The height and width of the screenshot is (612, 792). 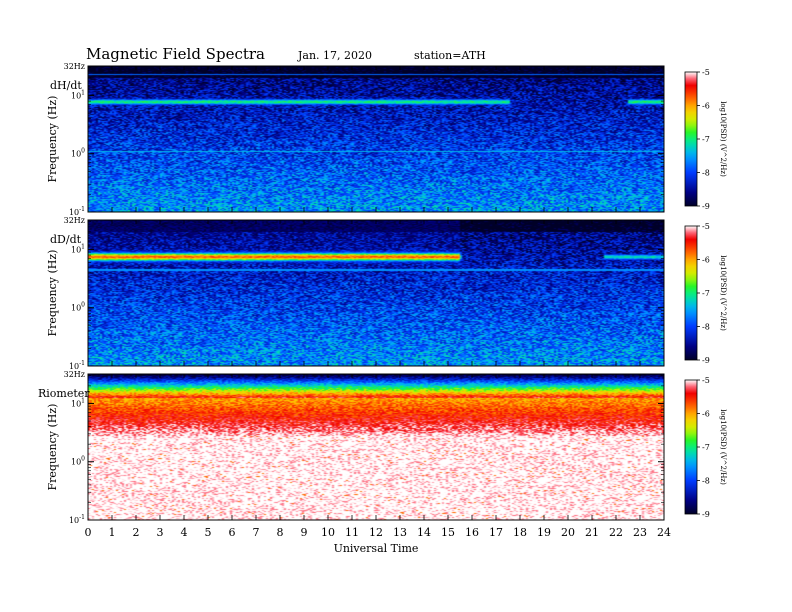 What do you see at coordinates (328, 532) in the screenshot?
I see `xtick-label: 10` at bounding box center [328, 532].